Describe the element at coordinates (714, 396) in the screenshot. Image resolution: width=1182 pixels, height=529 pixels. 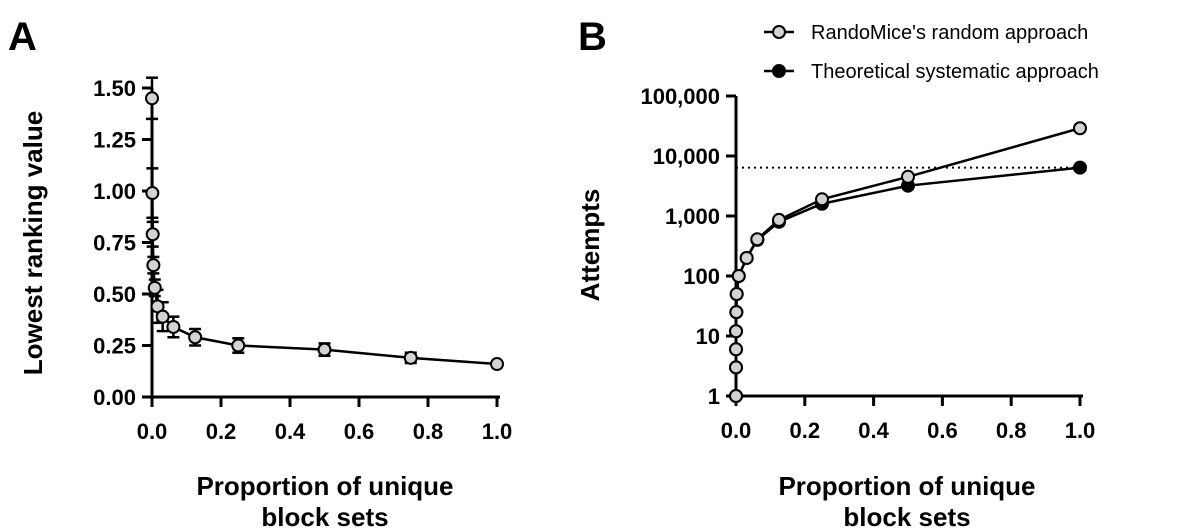
I see `panel-b-y-tick-label: 1` at that location.